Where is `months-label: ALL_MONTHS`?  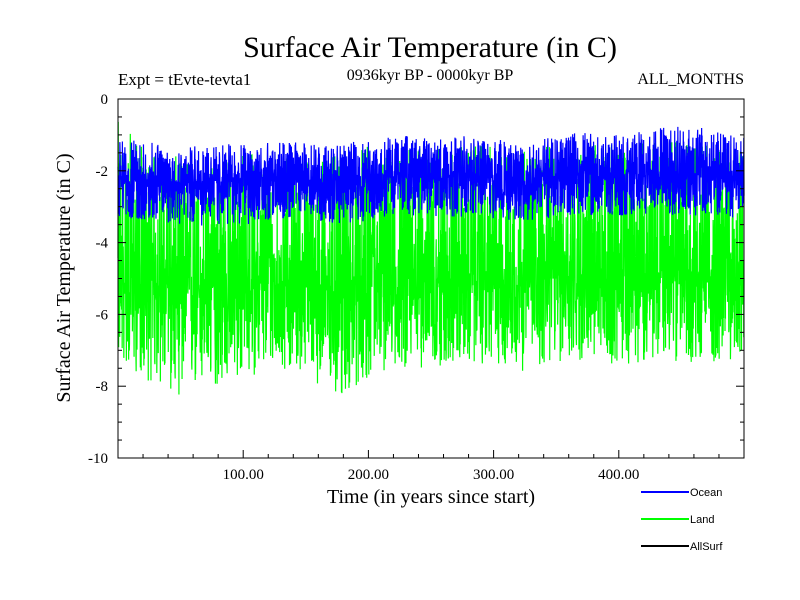 months-label: ALL_MONTHS is located at coordinates (690, 79).